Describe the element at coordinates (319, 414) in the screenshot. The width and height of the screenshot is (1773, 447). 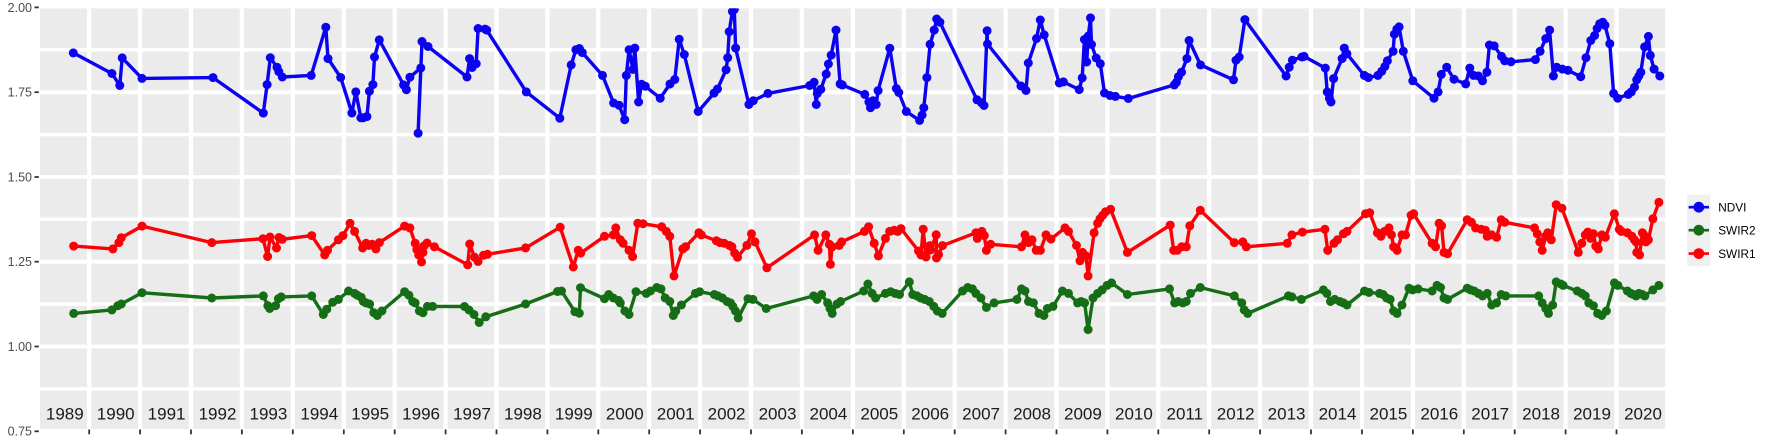
I see `svg-text: 1994` at that location.